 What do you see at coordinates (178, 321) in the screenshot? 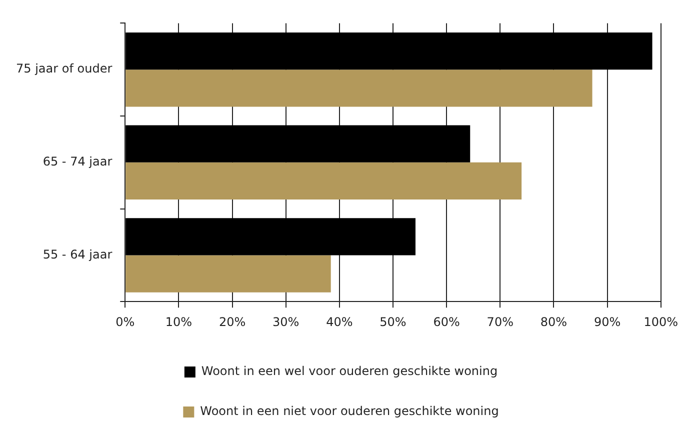
I see `x-tick-label: 10%` at bounding box center [178, 321].